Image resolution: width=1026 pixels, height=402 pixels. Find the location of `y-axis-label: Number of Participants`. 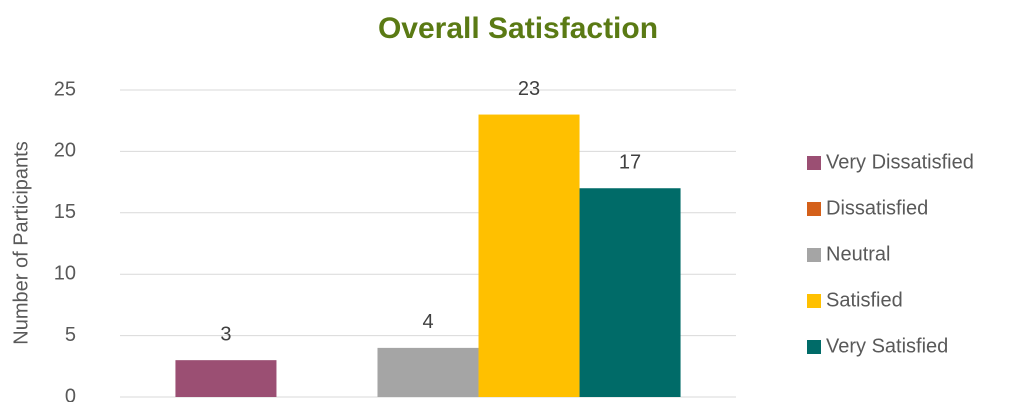

y-axis-label: Number of Participants is located at coordinates (21, 242).